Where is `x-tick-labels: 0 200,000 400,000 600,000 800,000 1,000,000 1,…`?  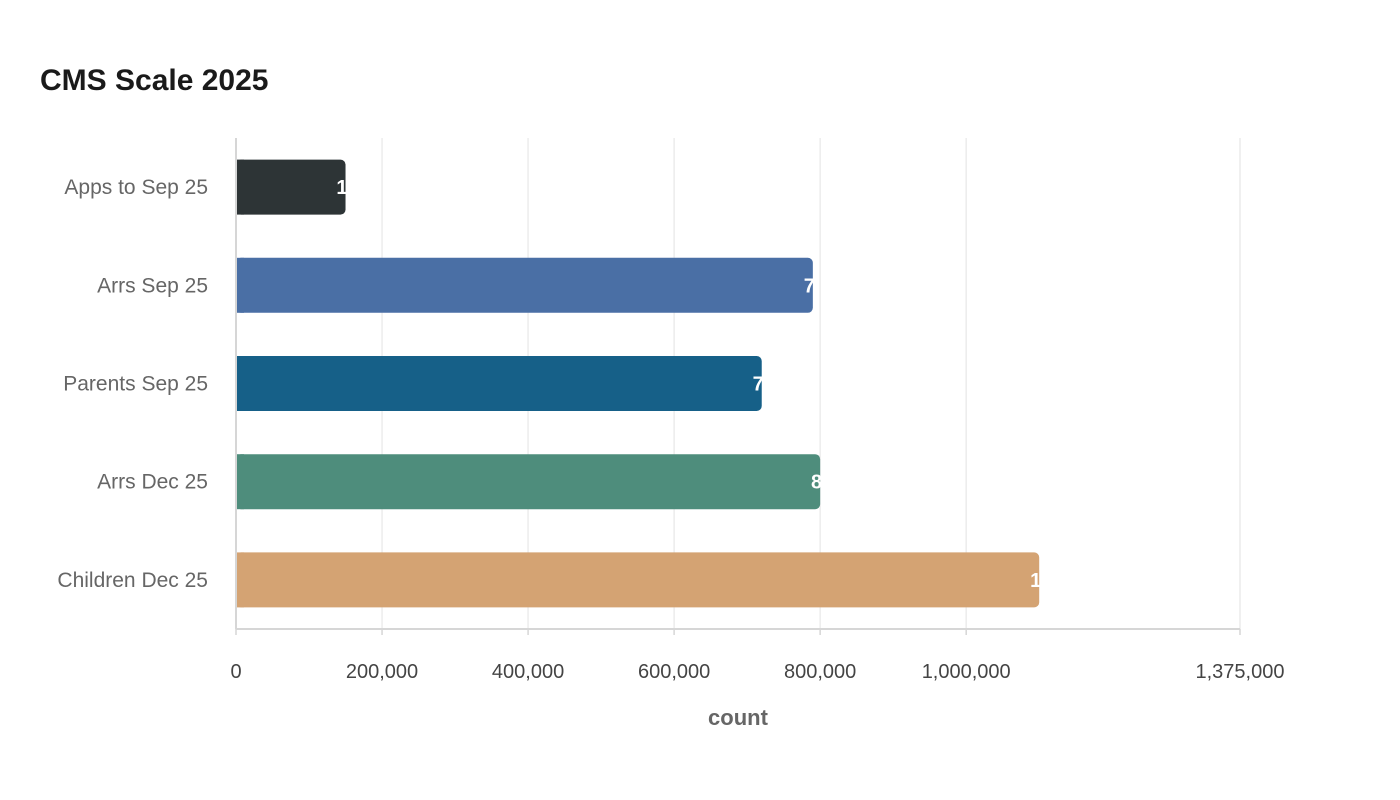 x-tick-labels: 0 200,000 400,000 600,000 800,000 1,000,000 1,… is located at coordinates (757, 672).